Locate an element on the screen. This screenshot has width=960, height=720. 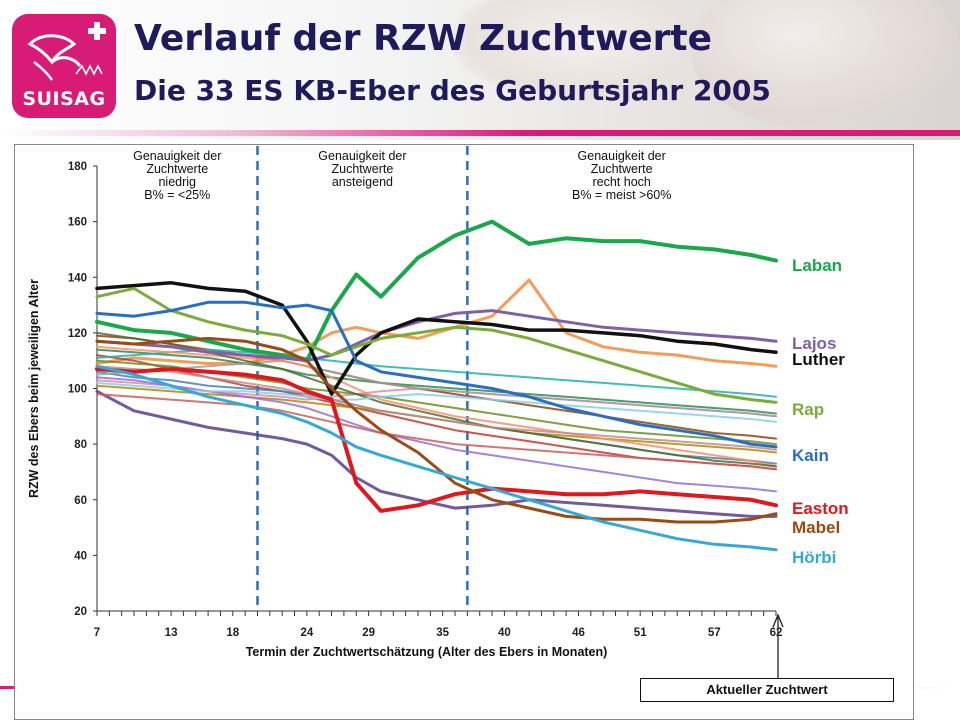
page-subtitle: Die 33 ES KB-Eber des Geburtsjahr 2005 is located at coordinates (452, 90).